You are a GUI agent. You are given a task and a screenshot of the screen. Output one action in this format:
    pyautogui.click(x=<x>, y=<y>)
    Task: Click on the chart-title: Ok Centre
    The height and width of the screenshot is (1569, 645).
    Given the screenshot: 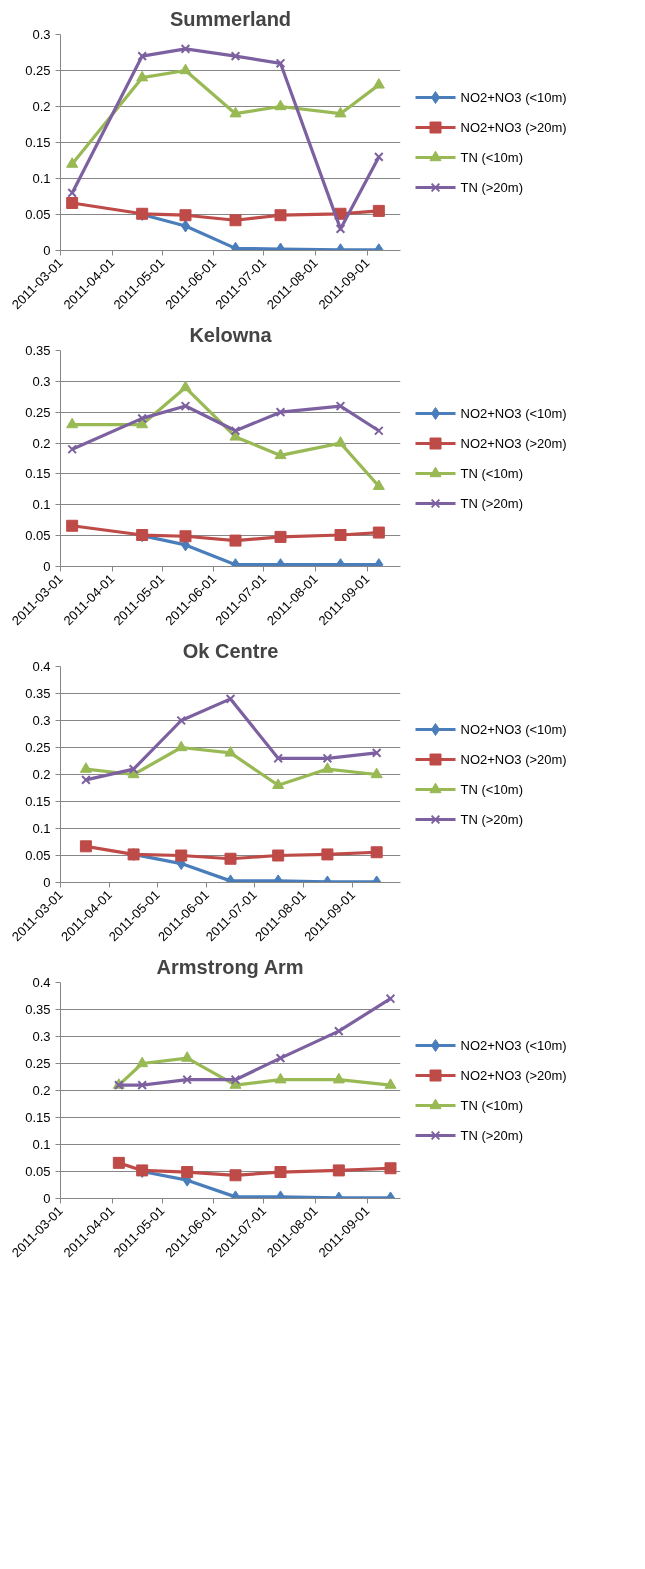 What is the action you would take?
    pyautogui.click(x=230, y=650)
    